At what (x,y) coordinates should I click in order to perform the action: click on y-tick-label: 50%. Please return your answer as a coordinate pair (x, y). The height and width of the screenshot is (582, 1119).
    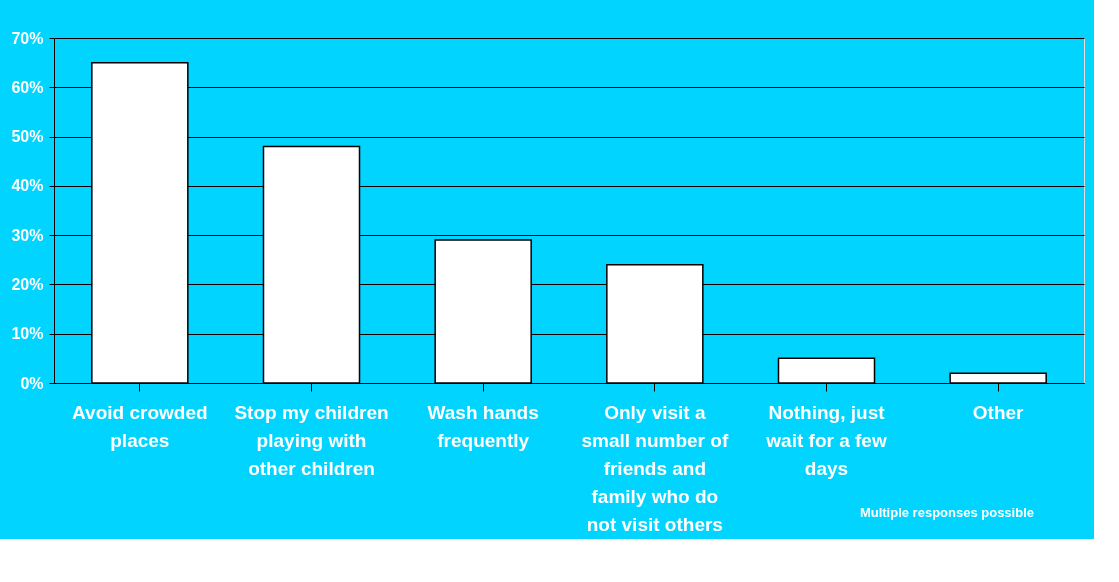
    Looking at the image, I should click on (27, 137).